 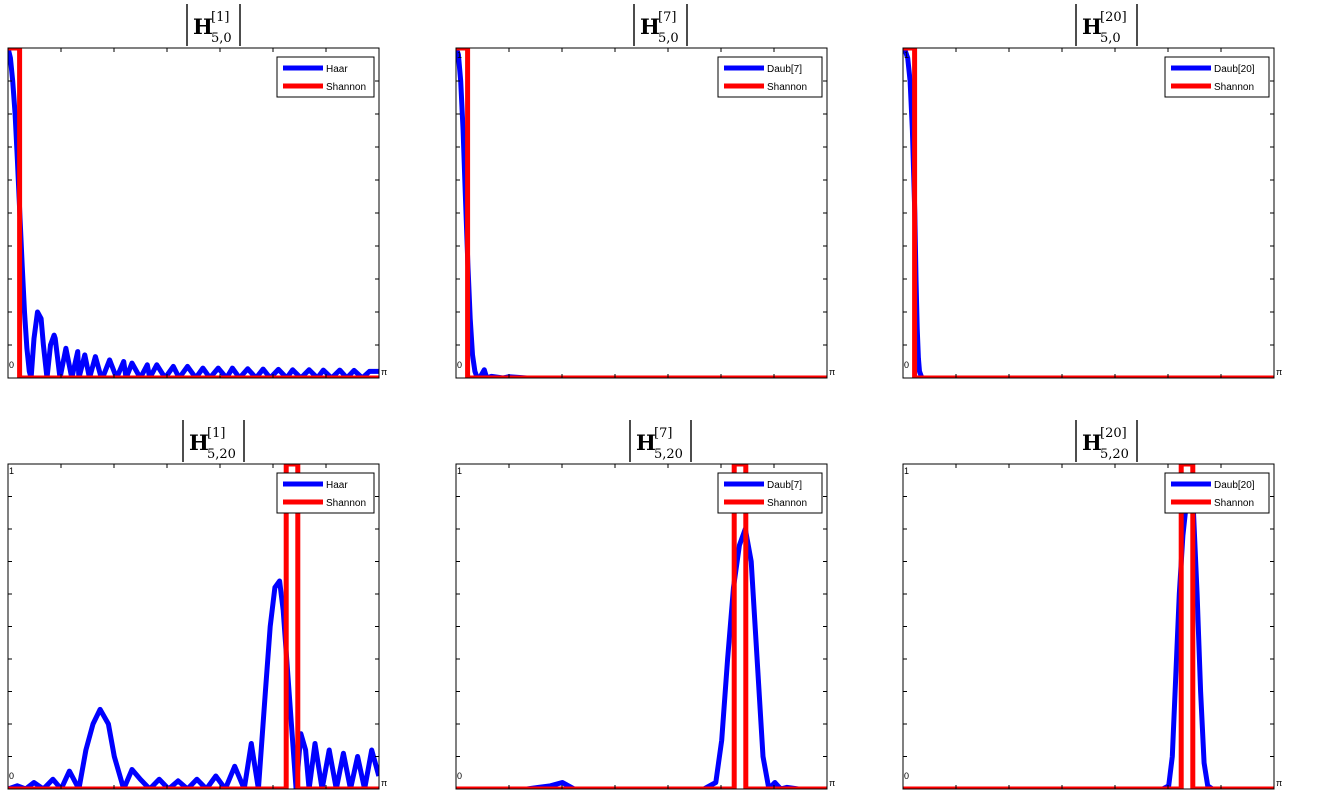 I want to click on chart-panel-1: 0 π Haar Shannon H[1] 5,0, so click(x=197, y=191).